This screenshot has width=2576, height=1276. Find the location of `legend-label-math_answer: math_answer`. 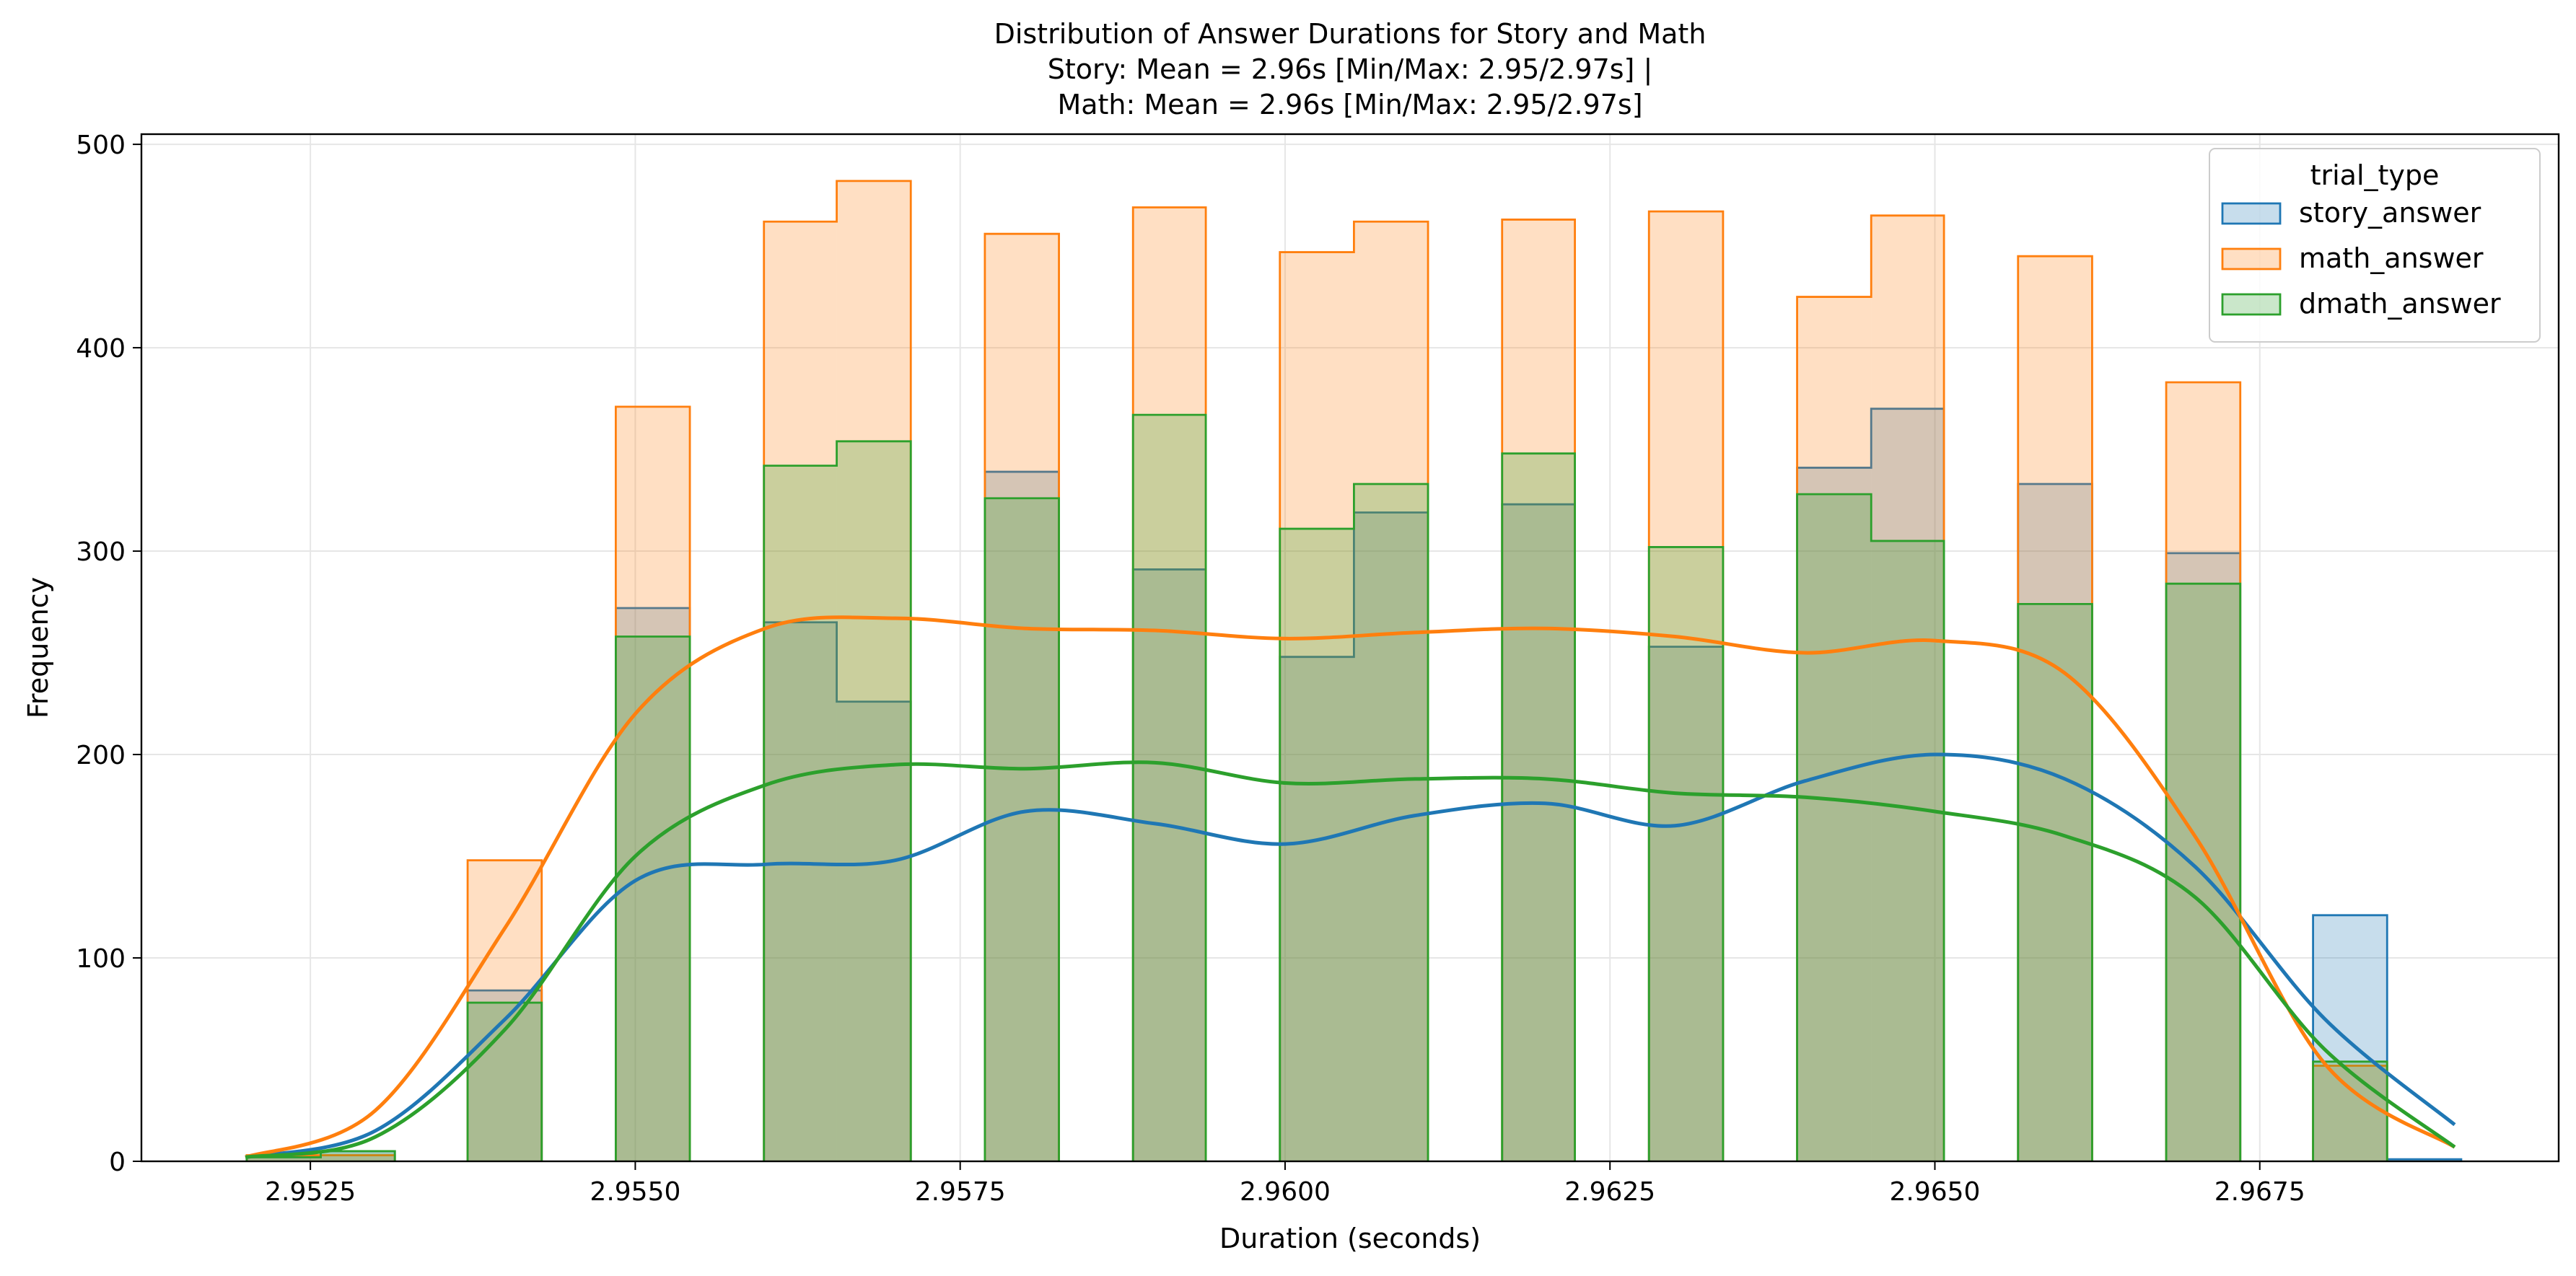

legend-label-math_answer: math_answer is located at coordinates (2391, 258).